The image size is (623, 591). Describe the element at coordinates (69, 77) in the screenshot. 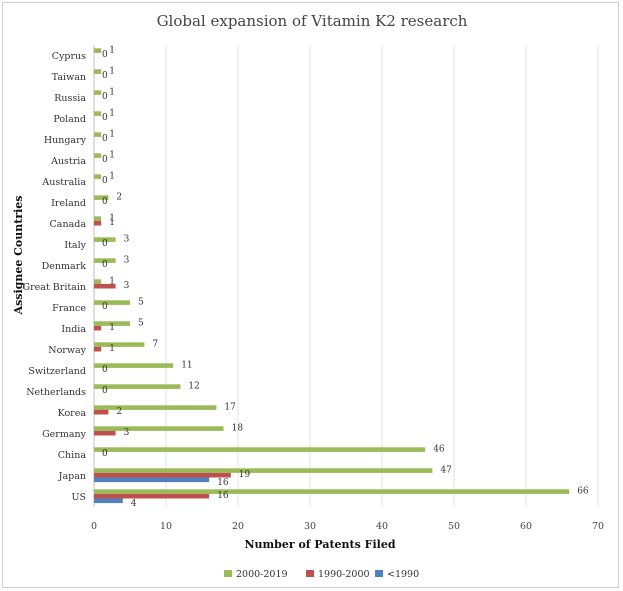

I see `category-label: Taiwan` at that location.